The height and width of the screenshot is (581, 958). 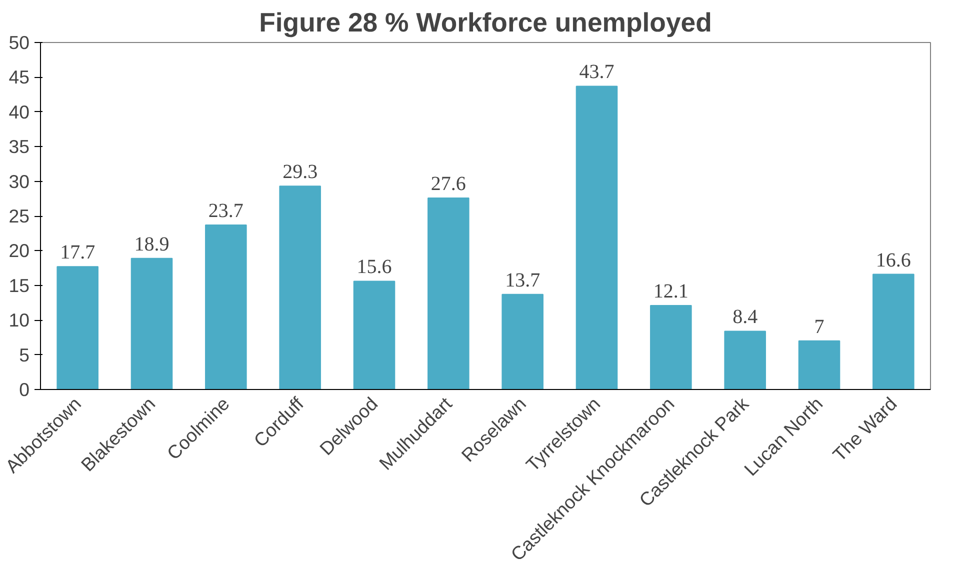 I want to click on data-label: 12.1, so click(x=670, y=291).